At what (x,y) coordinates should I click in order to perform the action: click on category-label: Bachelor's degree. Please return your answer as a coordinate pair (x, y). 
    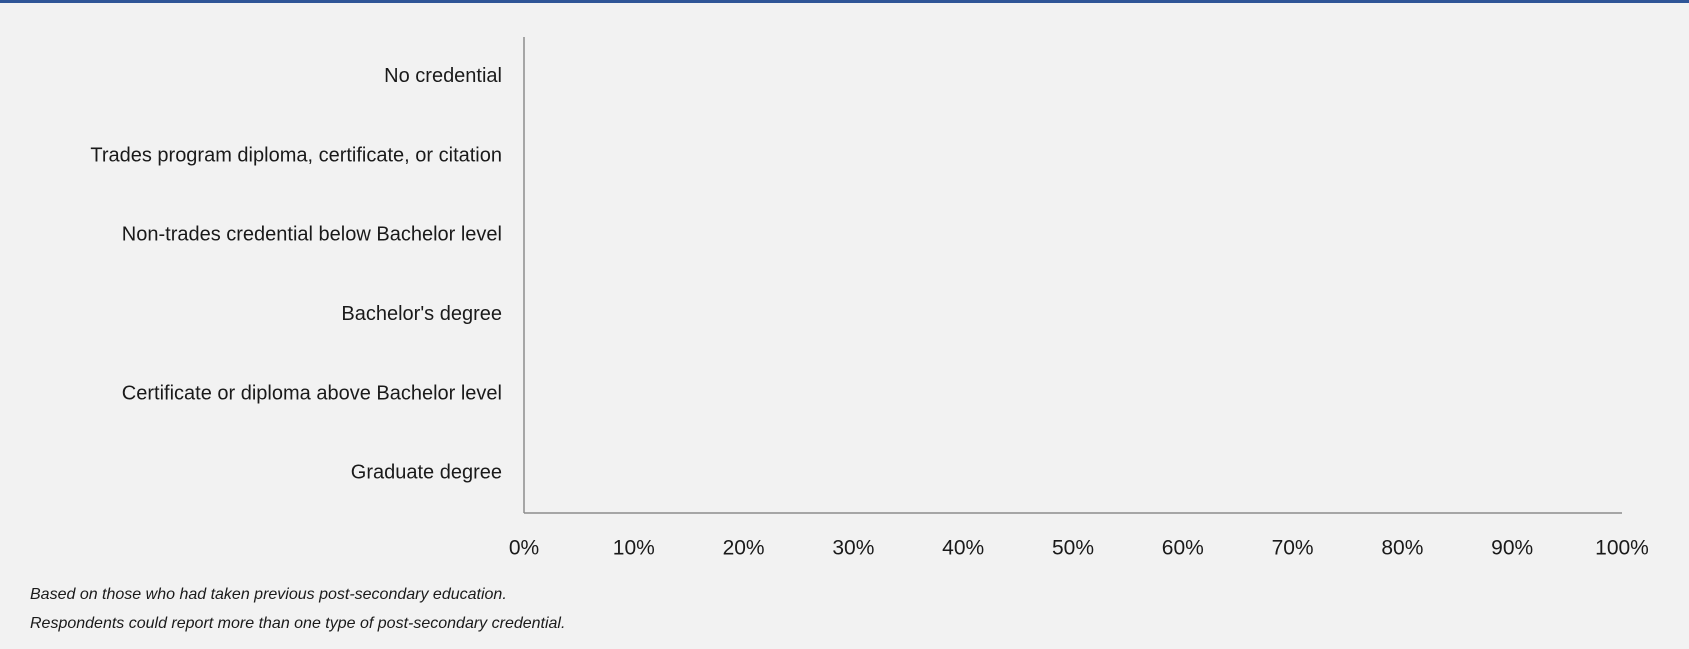
    Looking at the image, I should click on (421, 314).